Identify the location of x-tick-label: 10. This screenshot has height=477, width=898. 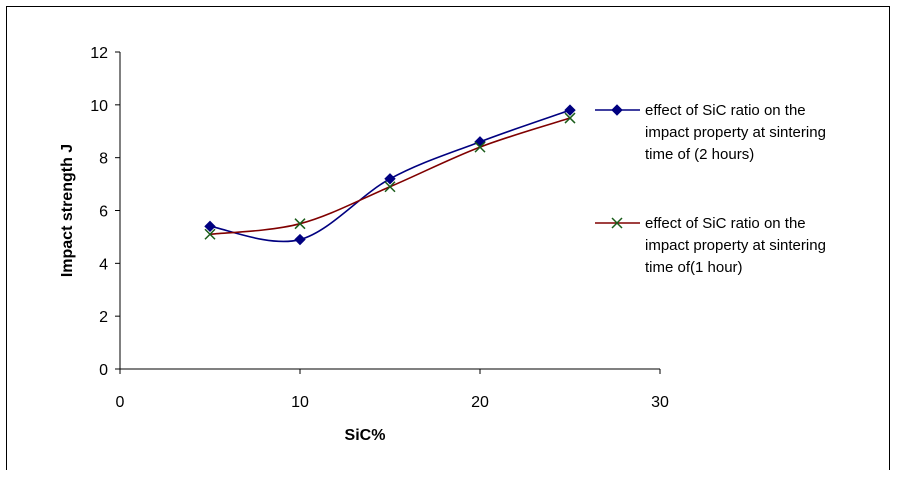
(300, 402).